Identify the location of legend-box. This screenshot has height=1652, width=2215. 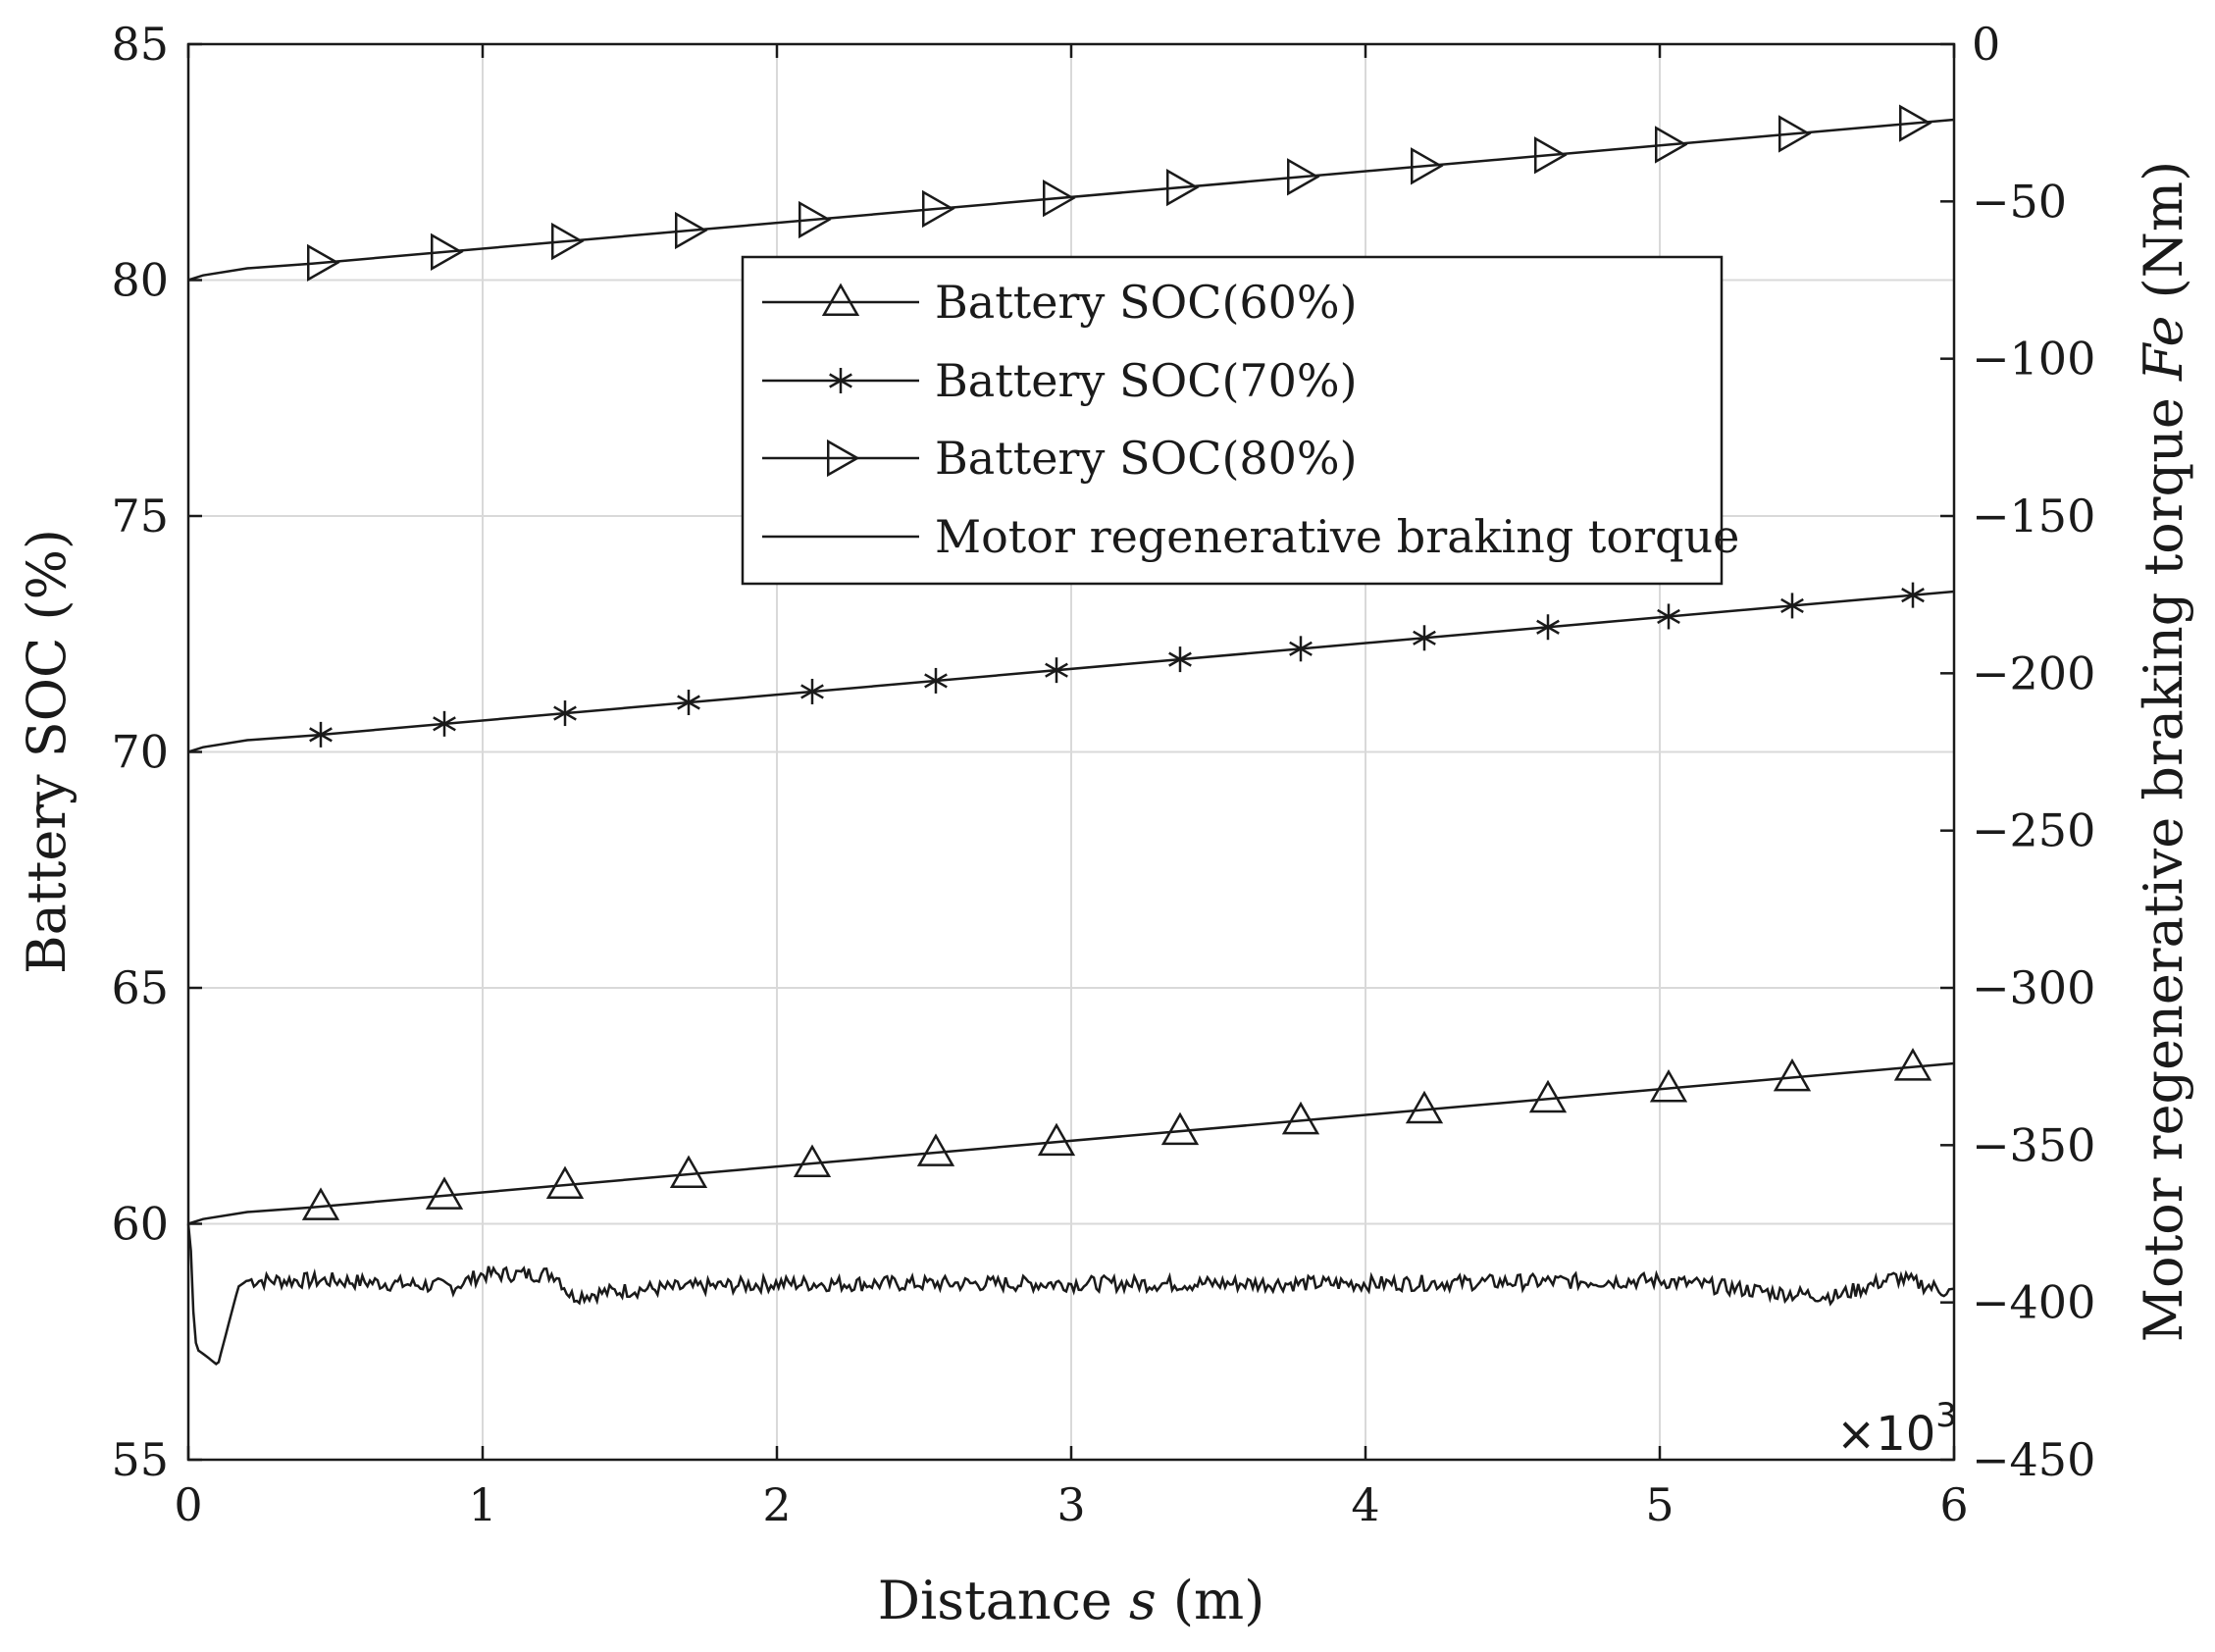
(1232, 421).